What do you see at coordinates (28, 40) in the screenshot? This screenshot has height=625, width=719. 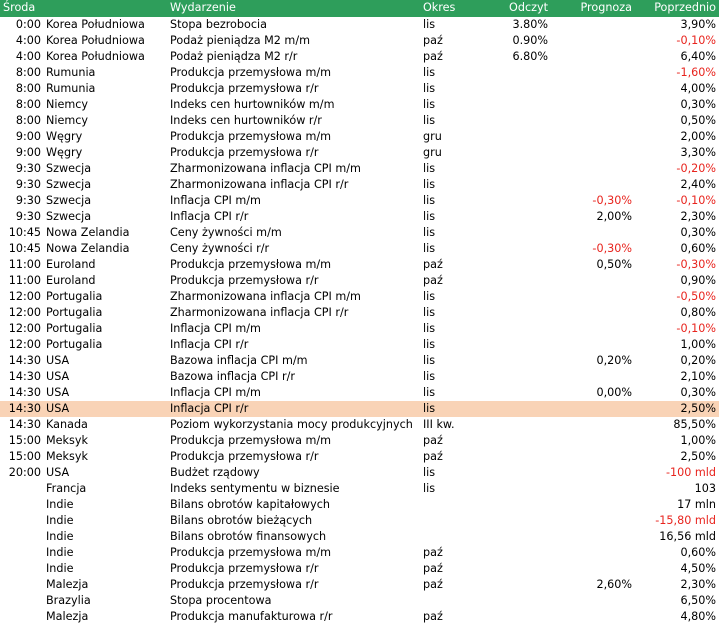 I see `time-cell: 4:00` at bounding box center [28, 40].